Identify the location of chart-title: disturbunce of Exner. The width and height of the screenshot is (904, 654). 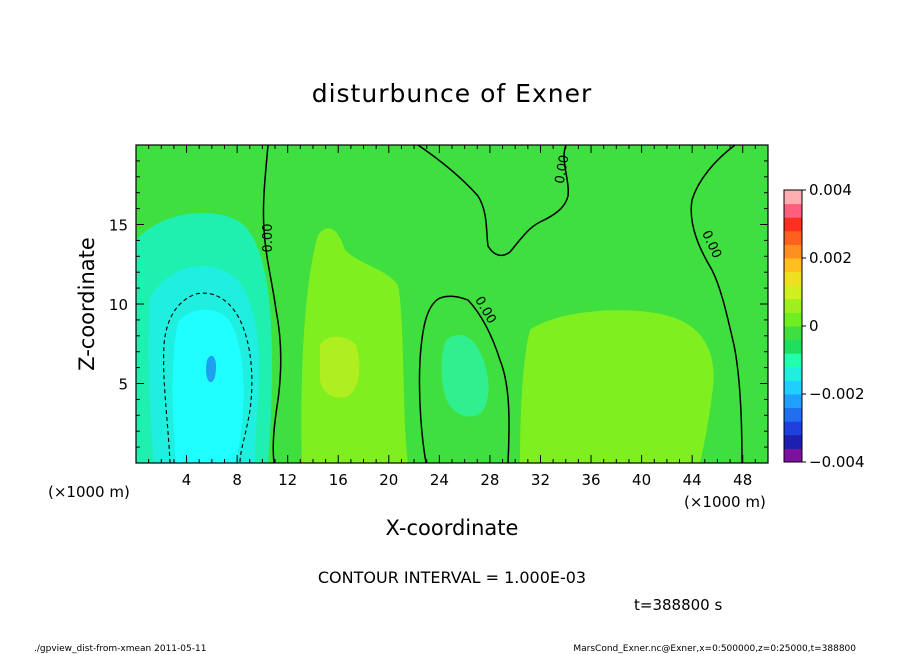
(452, 93).